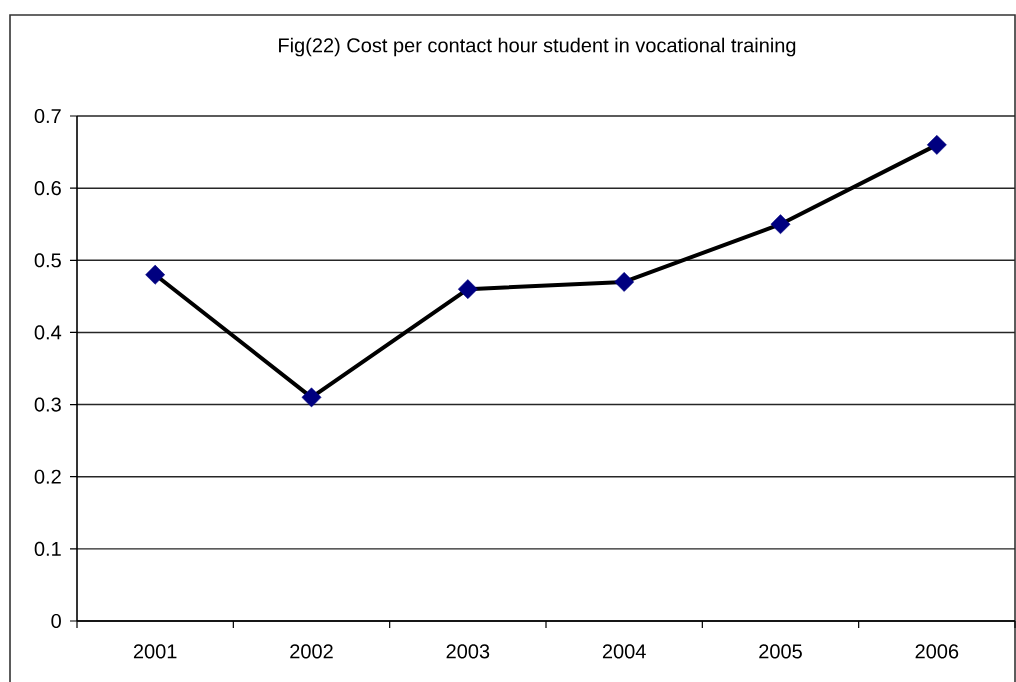 The width and height of the screenshot is (1016, 682). What do you see at coordinates (624, 651) in the screenshot?
I see `x-tick-label: 2004` at bounding box center [624, 651].